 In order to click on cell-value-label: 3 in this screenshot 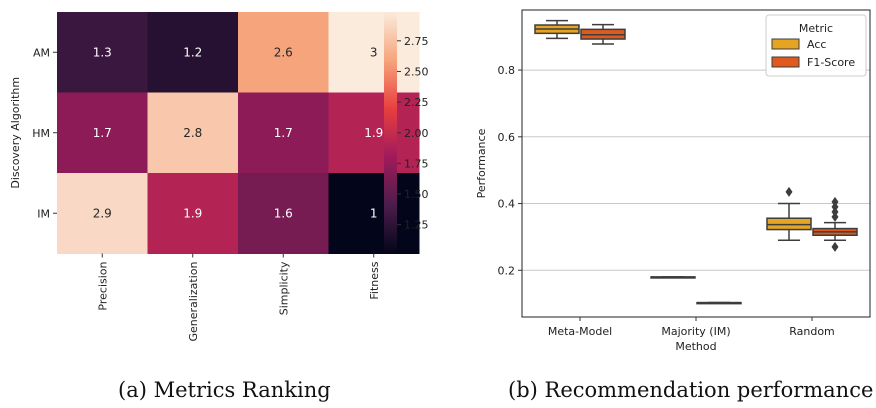, I will do `click(374, 52)`.